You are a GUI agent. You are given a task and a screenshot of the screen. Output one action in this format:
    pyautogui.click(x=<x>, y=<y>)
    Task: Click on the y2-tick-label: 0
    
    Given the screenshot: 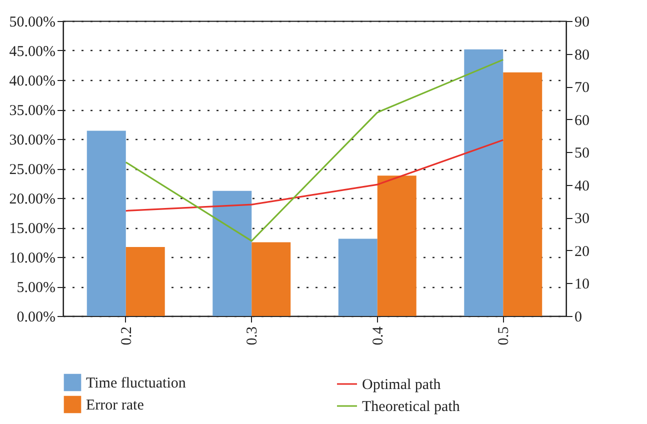 What is the action you would take?
    pyautogui.click(x=578, y=318)
    